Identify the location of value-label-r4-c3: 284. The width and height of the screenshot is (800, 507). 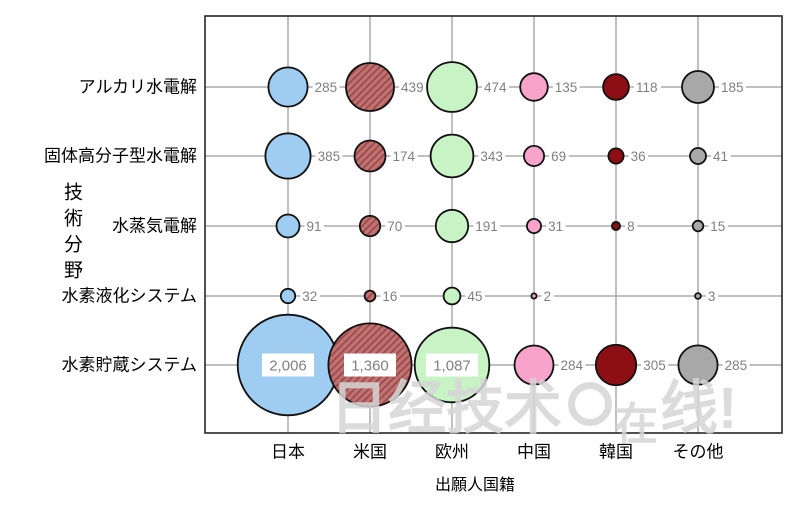
(572, 365).